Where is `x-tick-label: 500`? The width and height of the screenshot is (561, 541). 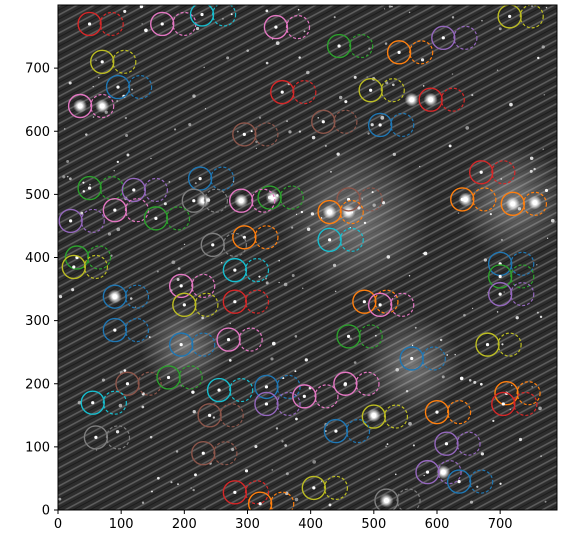 x-tick-label: 500 is located at coordinates (373, 524).